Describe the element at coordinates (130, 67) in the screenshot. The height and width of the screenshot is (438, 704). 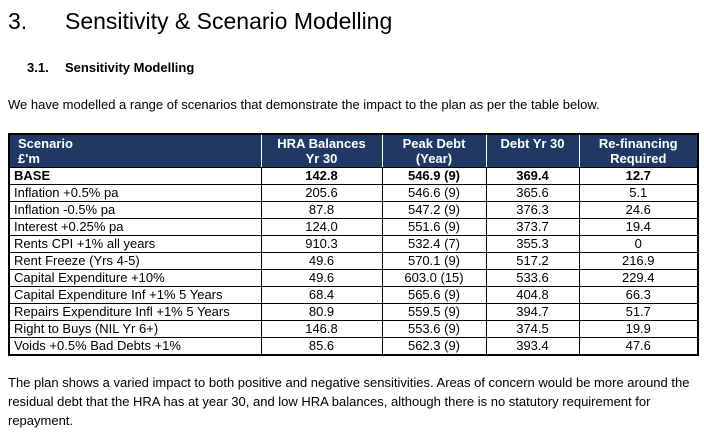
I see `subsection-title: Sensitivity Modelling` at that location.